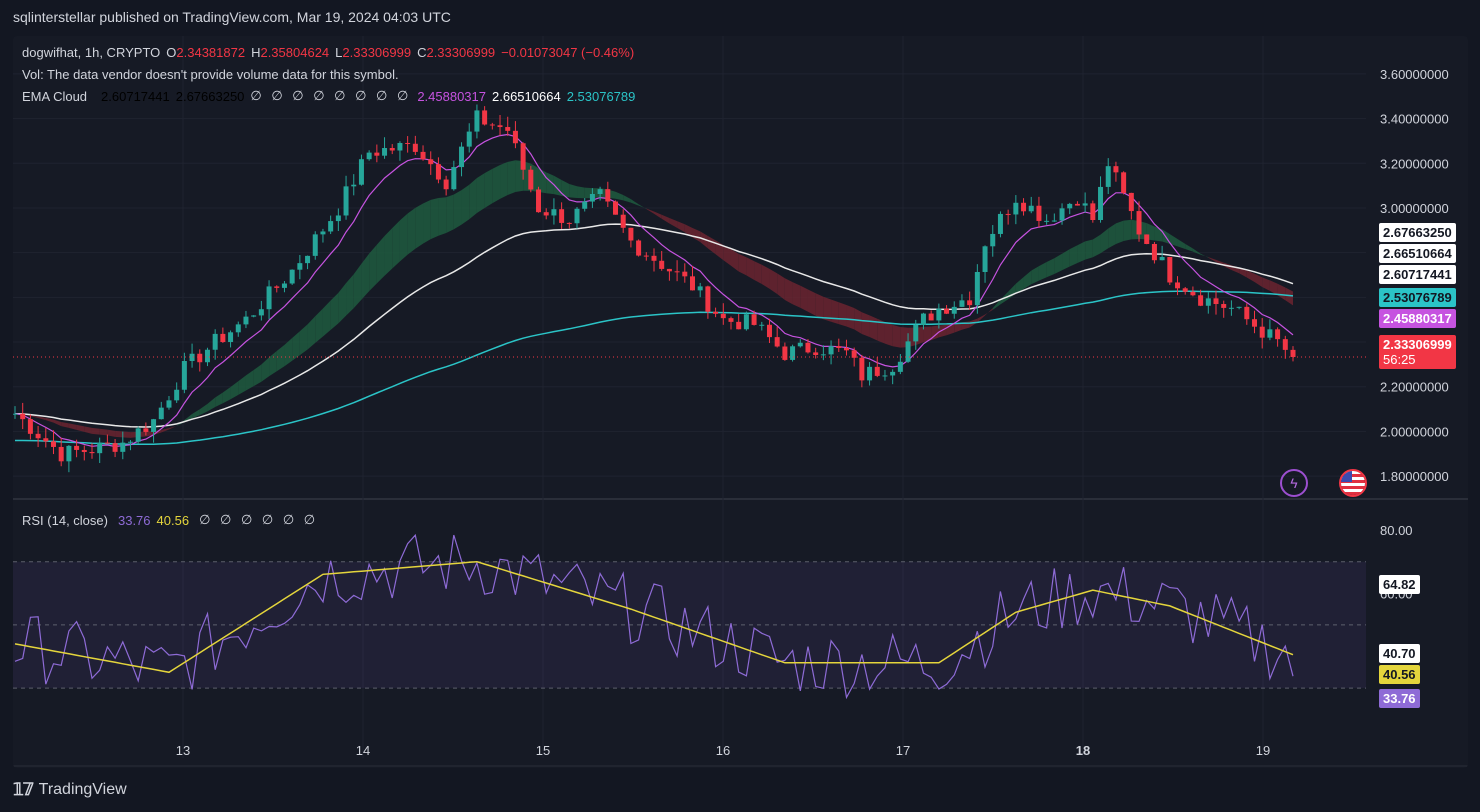 The image size is (1480, 812). Describe the element at coordinates (1294, 483) in the screenshot. I see `lightning-icon: ϟ` at that location.